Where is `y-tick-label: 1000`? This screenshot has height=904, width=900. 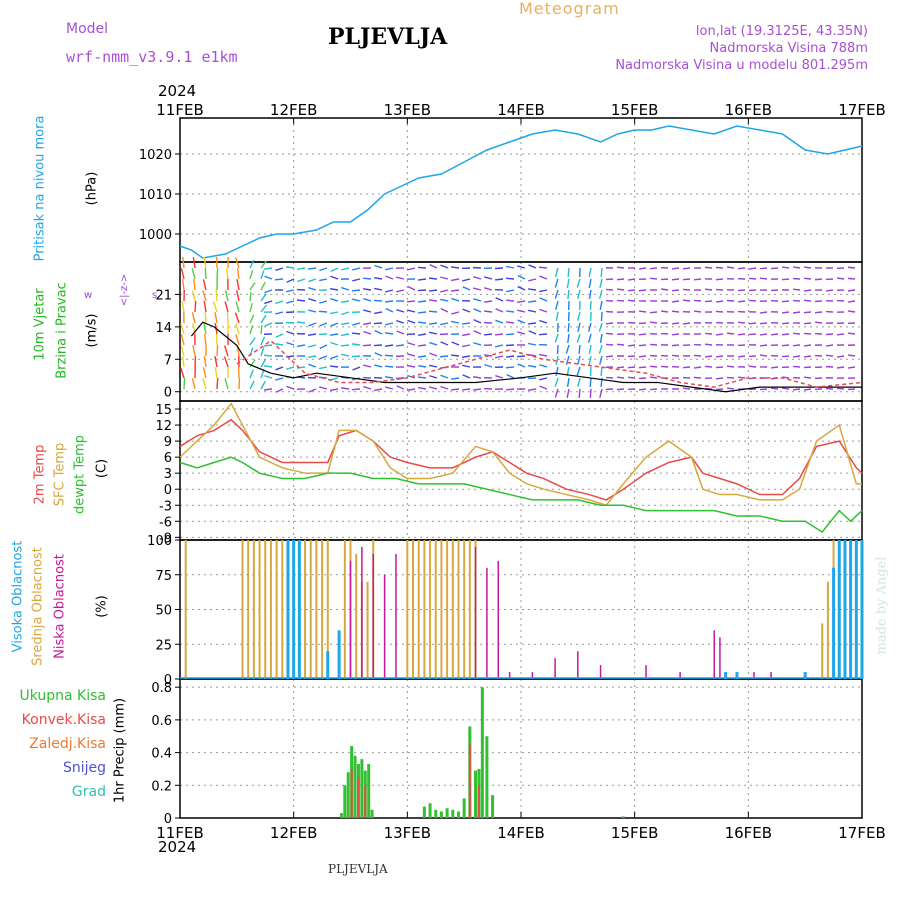
y-tick-label: 1000 is located at coordinates (155, 235).